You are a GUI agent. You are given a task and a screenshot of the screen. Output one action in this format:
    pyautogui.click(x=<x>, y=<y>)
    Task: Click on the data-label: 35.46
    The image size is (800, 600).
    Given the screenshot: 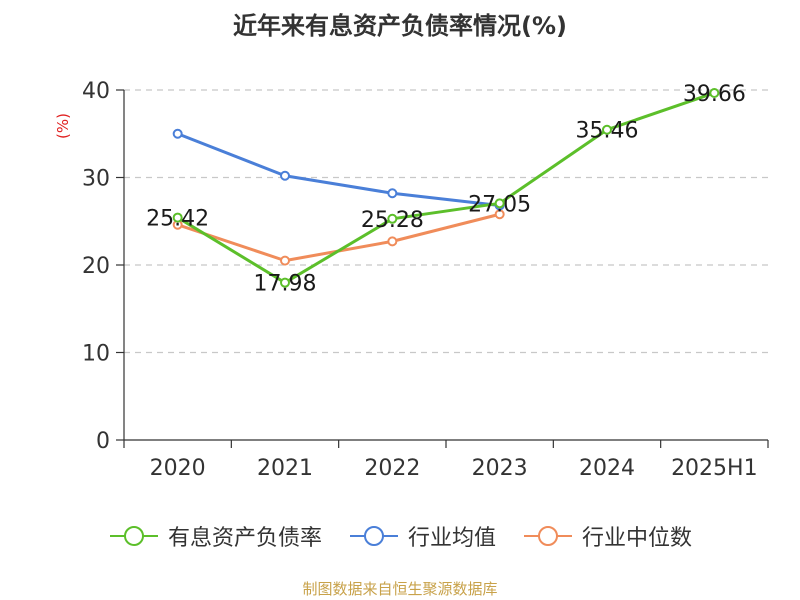 What is the action you would take?
    pyautogui.click(x=607, y=131)
    